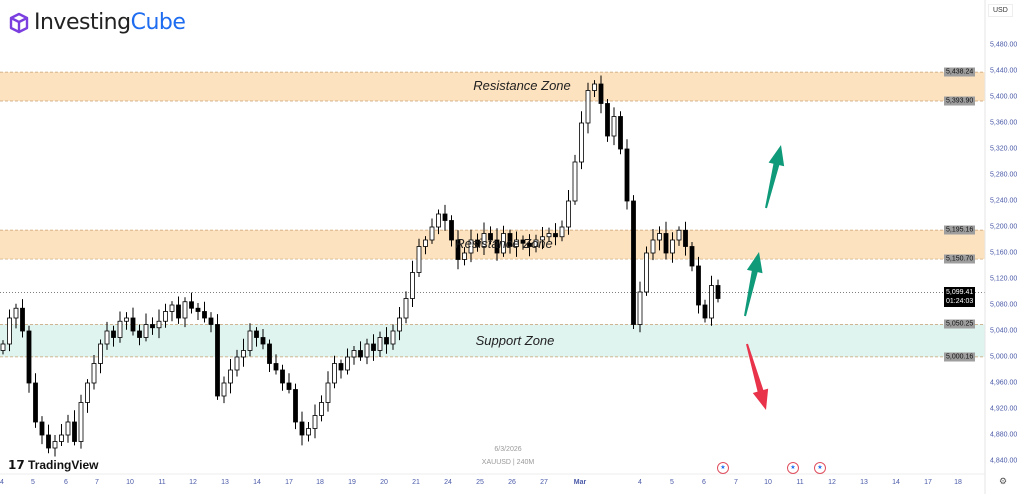 The height and width of the screenshot is (494, 1024). Describe the element at coordinates (2, 482) in the screenshot. I see `time-axis-label: 4` at that location.